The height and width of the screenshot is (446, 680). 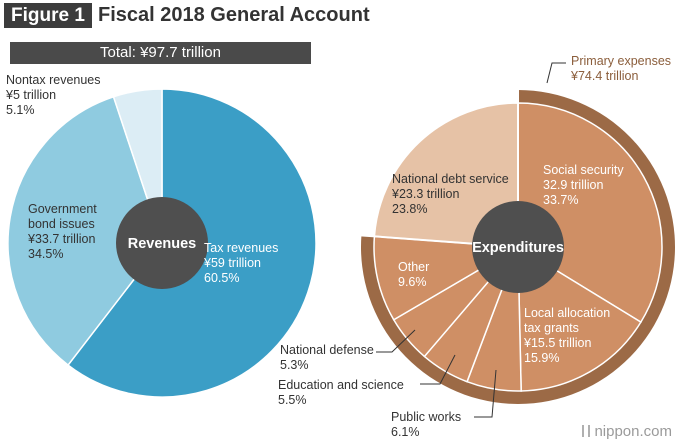 What do you see at coordinates (48, 15) in the screenshot?
I see `figure-badge: Figure 1` at bounding box center [48, 15].